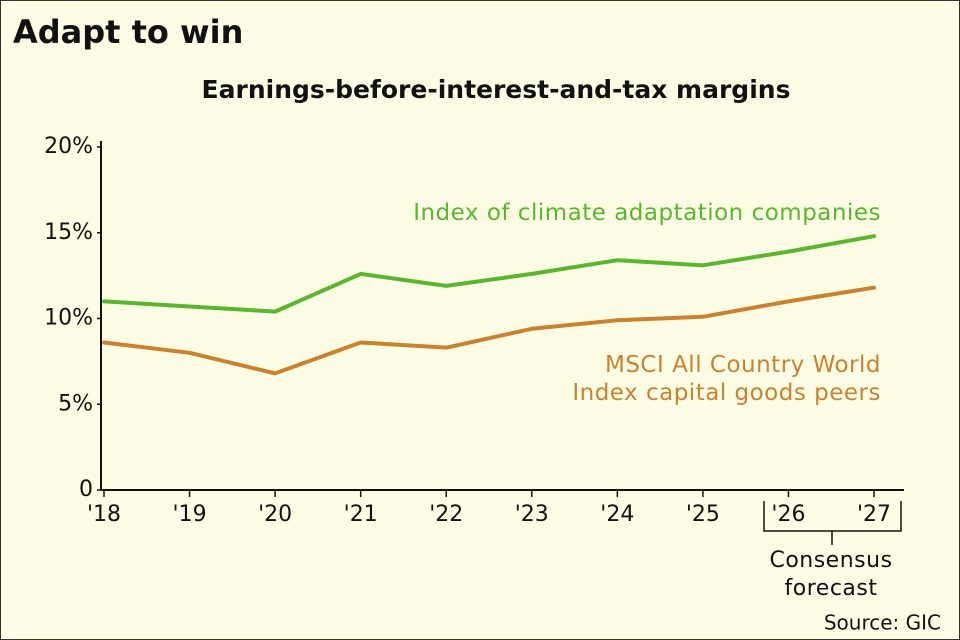  Describe the element at coordinates (831, 574) in the screenshot. I see `annotation: Consensus forecast` at that location.